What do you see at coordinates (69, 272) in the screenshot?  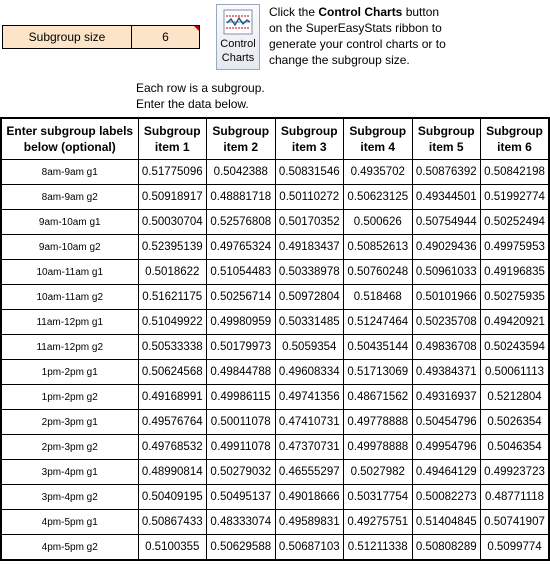 I see `row-label: 10am-11am g1` at bounding box center [69, 272].